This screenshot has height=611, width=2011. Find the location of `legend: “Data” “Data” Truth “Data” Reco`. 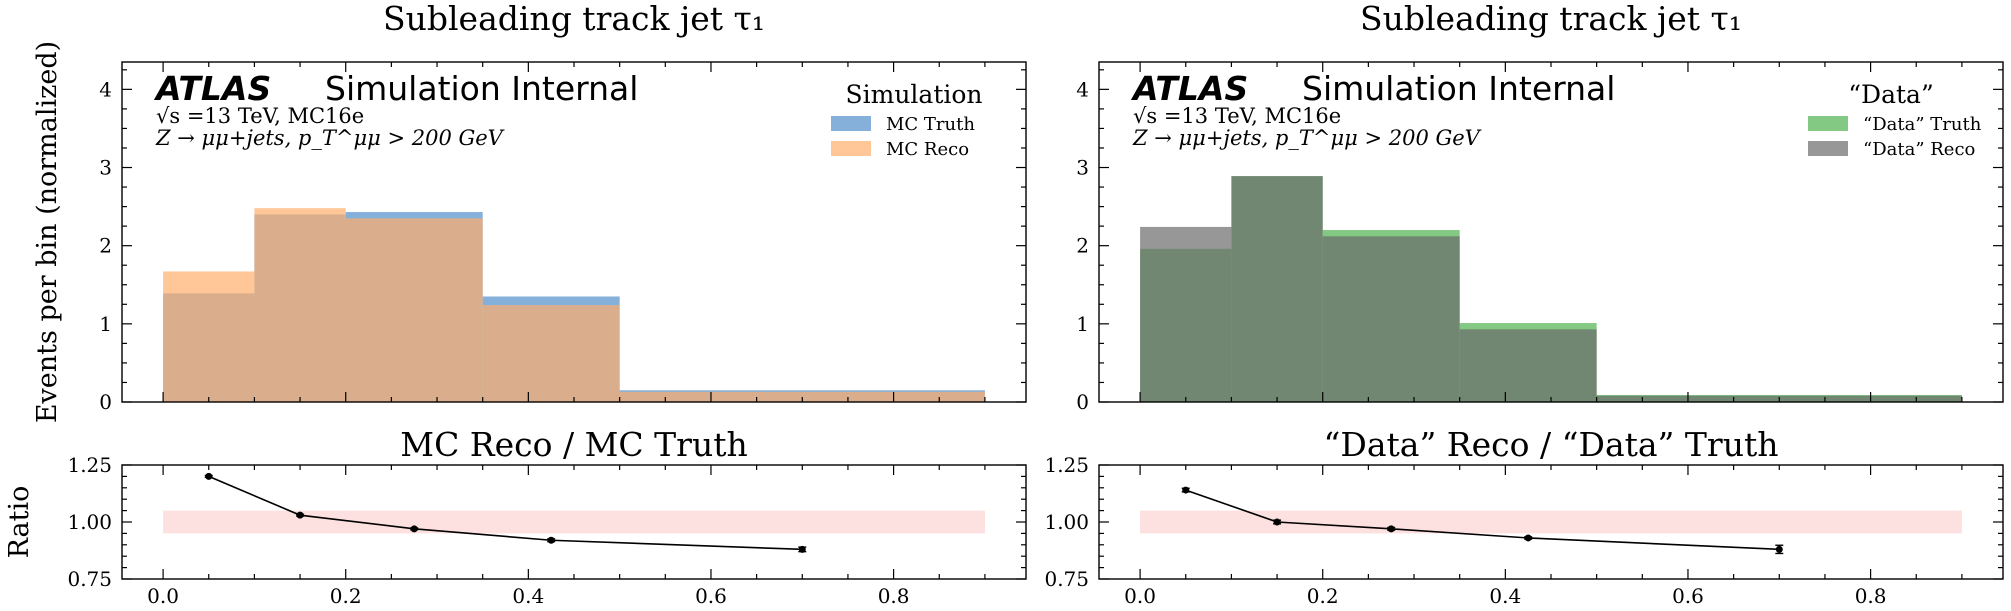

legend: “Data” “Data” Truth “Data” Reco is located at coordinates (1895, 120).